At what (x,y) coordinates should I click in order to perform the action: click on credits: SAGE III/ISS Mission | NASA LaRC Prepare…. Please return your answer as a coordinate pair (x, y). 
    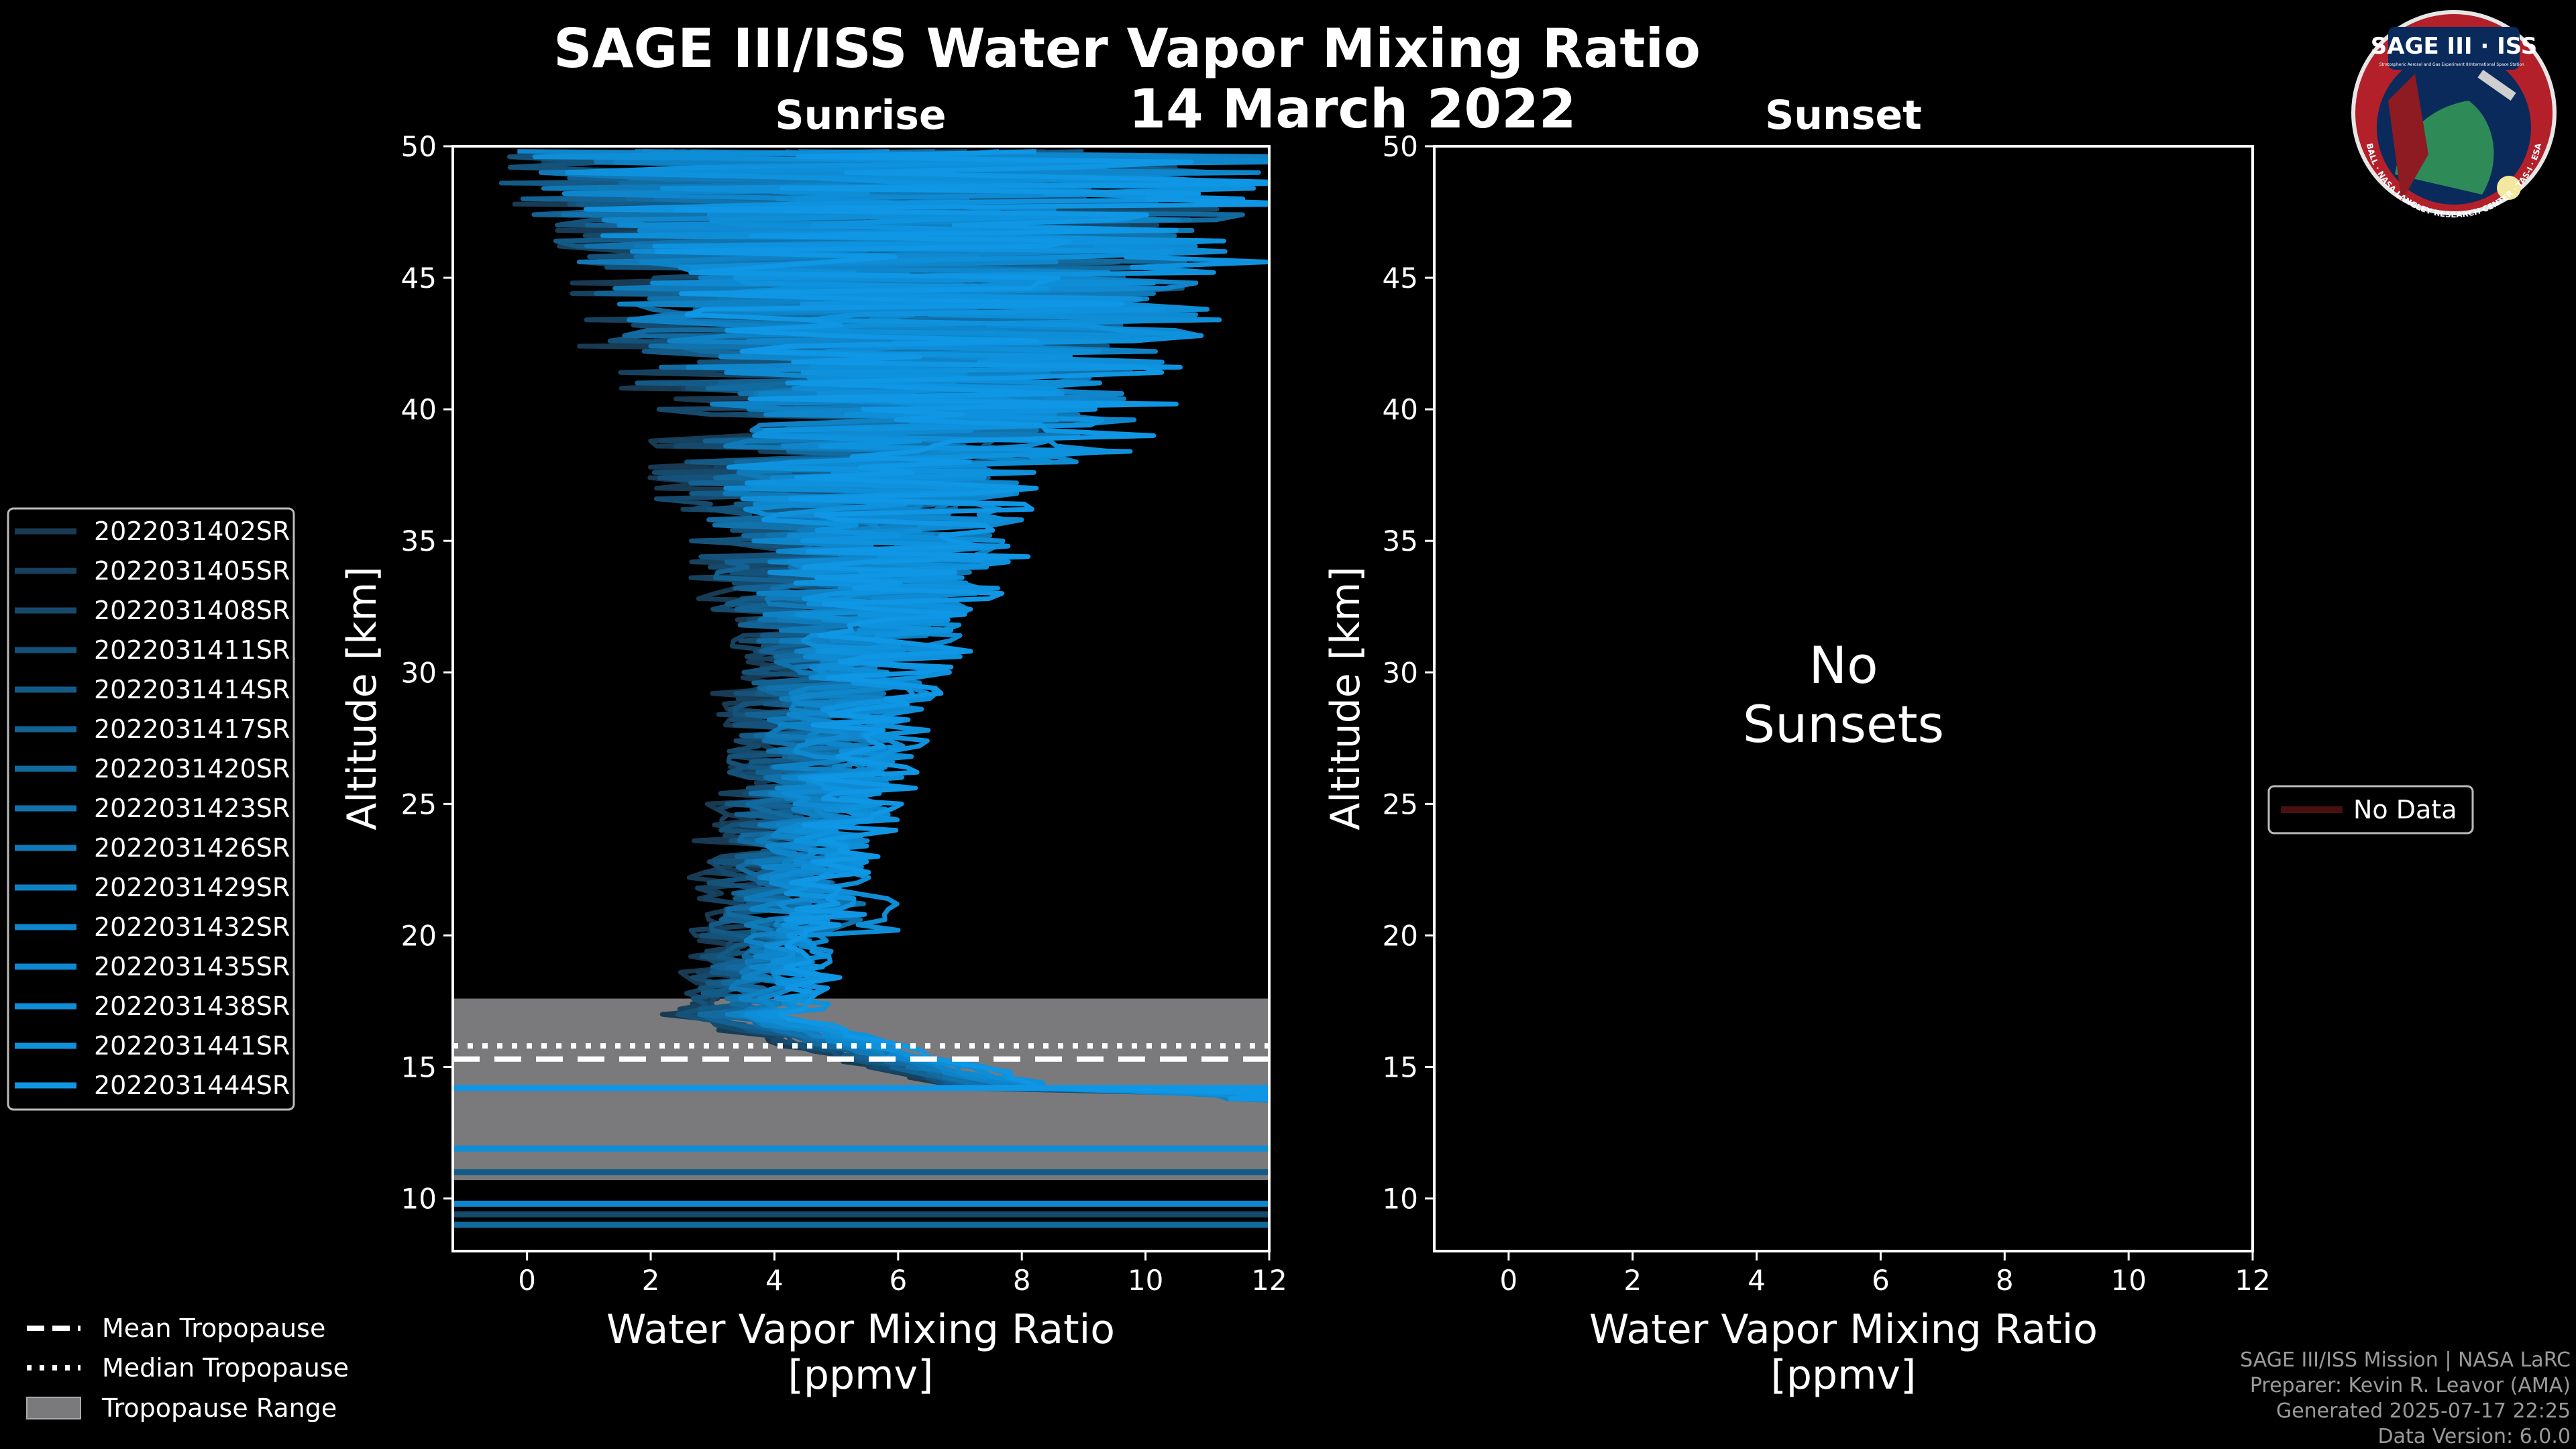
    Looking at the image, I should click on (2405, 1398).